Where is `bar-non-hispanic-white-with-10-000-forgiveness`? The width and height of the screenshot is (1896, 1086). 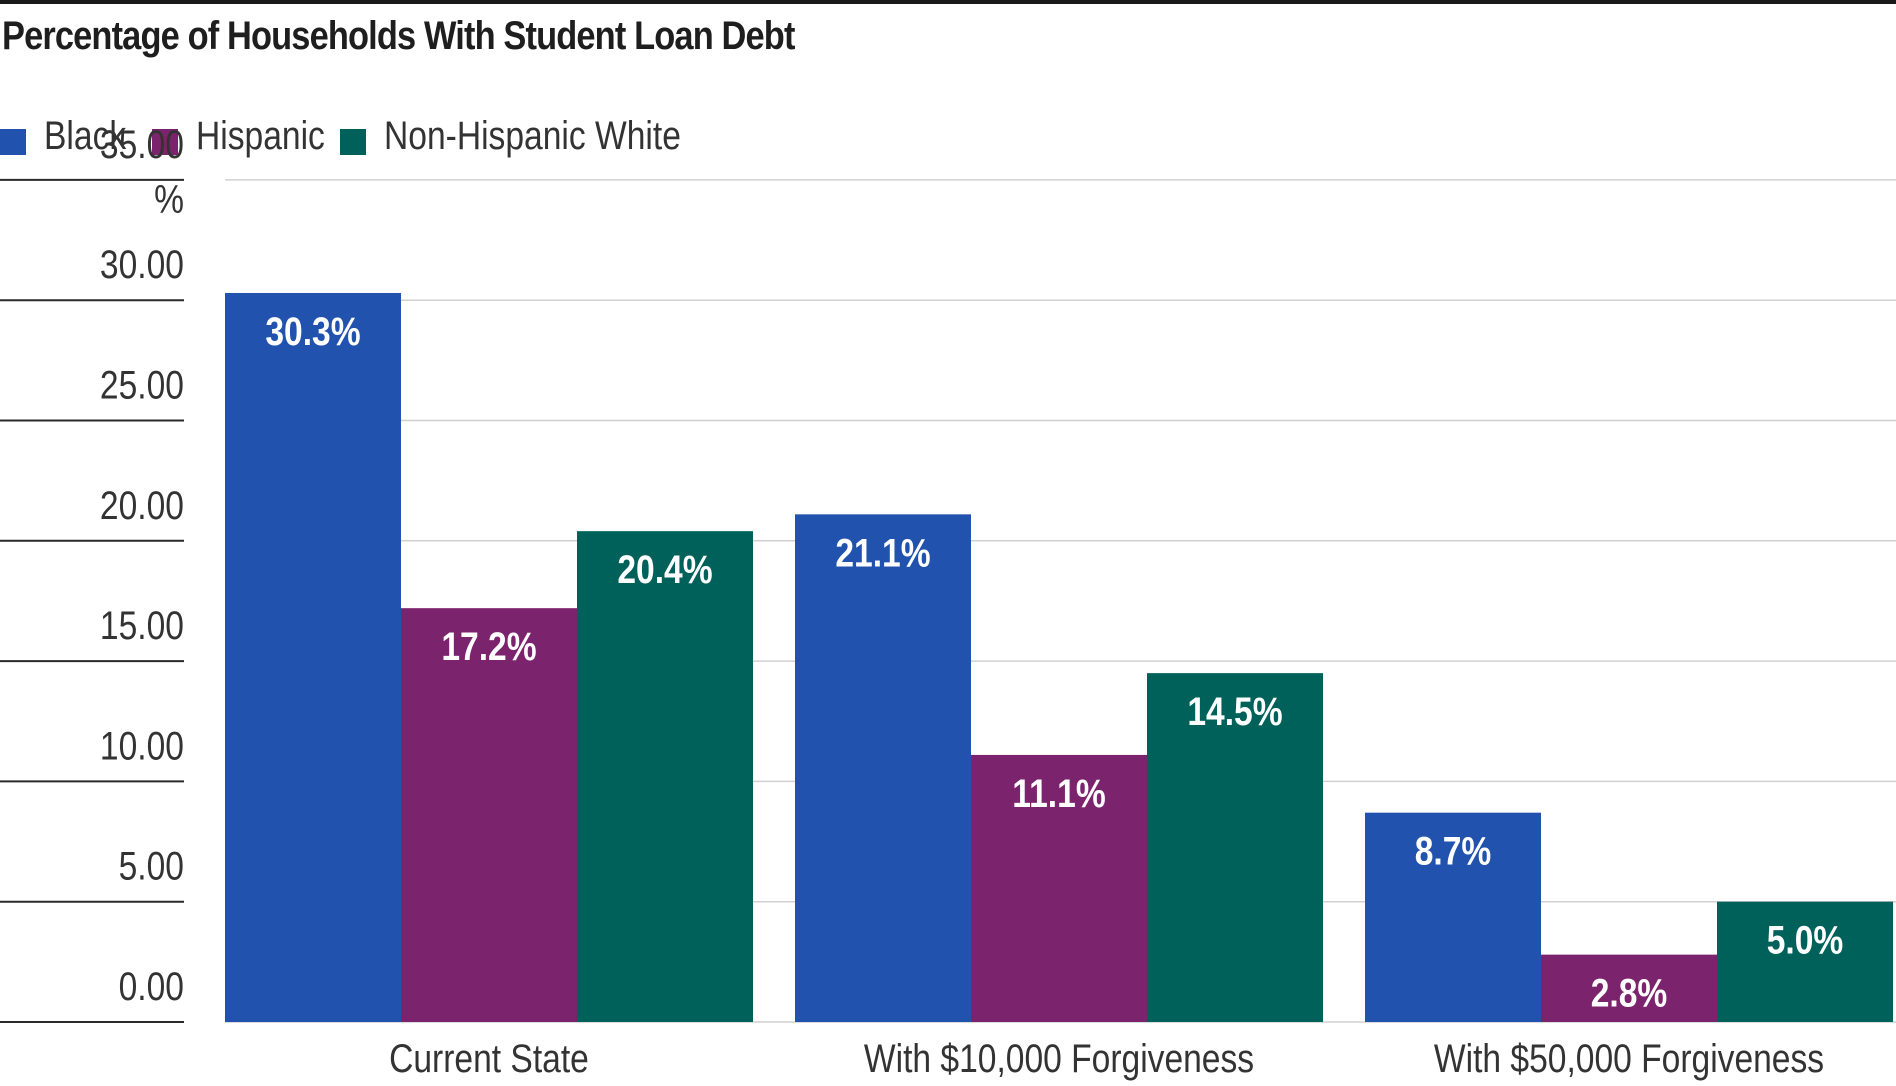
bar-non-hispanic-white-with-10-000-forgiveness is located at coordinates (1235, 847).